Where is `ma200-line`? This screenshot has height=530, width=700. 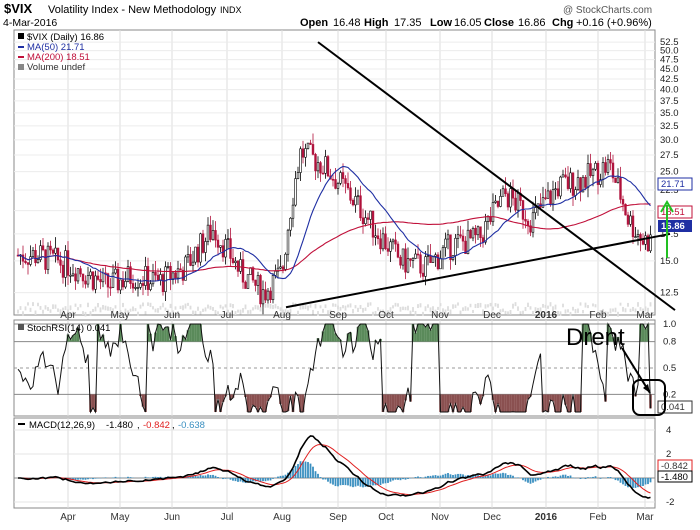 ma200-line is located at coordinates (334, 238).